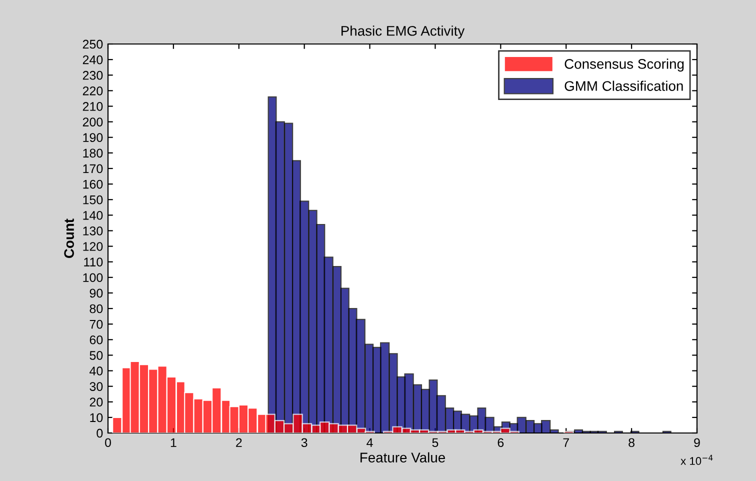 The height and width of the screenshot is (481, 756). What do you see at coordinates (624, 65) in the screenshot?
I see `legend-label: Consensus Scoring` at bounding box center [624, 65].